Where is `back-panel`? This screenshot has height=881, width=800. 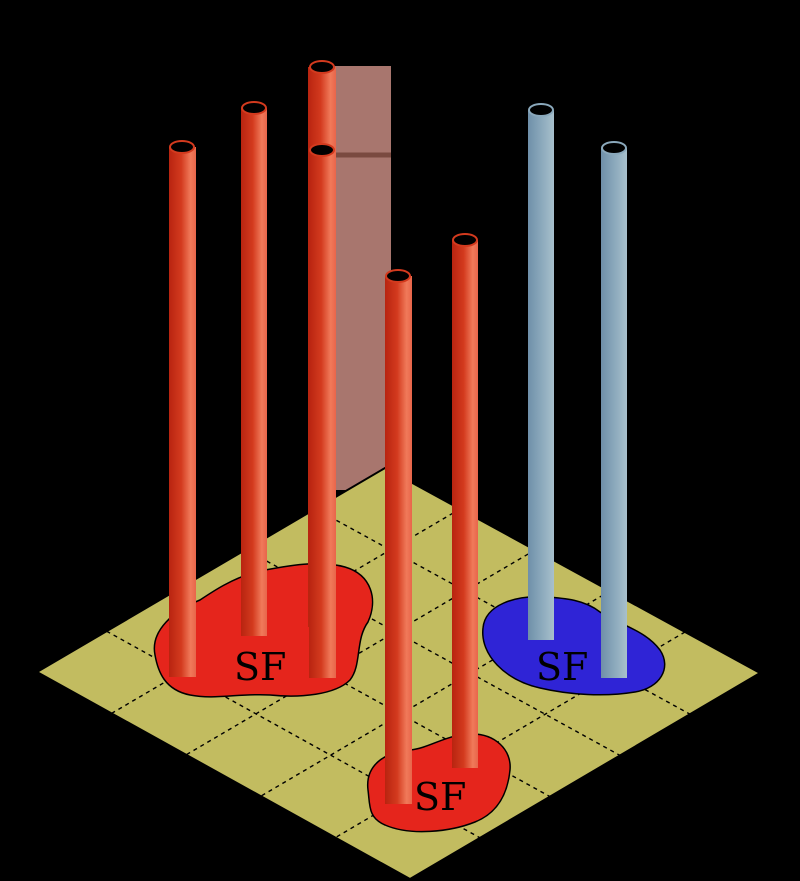 back-panel is located at coordinates (362, 278).